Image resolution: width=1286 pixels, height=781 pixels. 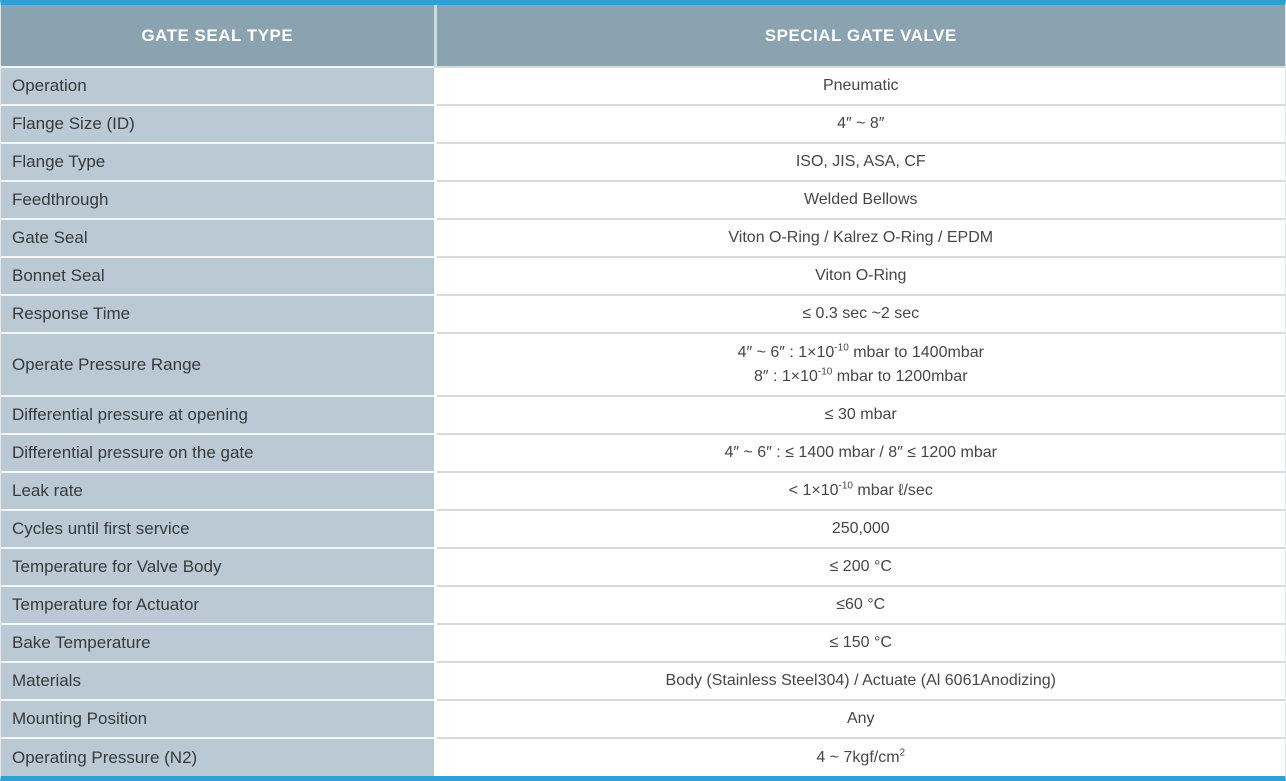 I want to click on table-row: Flange Type ISO, JIS, ASA, CF, so click(x=643, y=162).